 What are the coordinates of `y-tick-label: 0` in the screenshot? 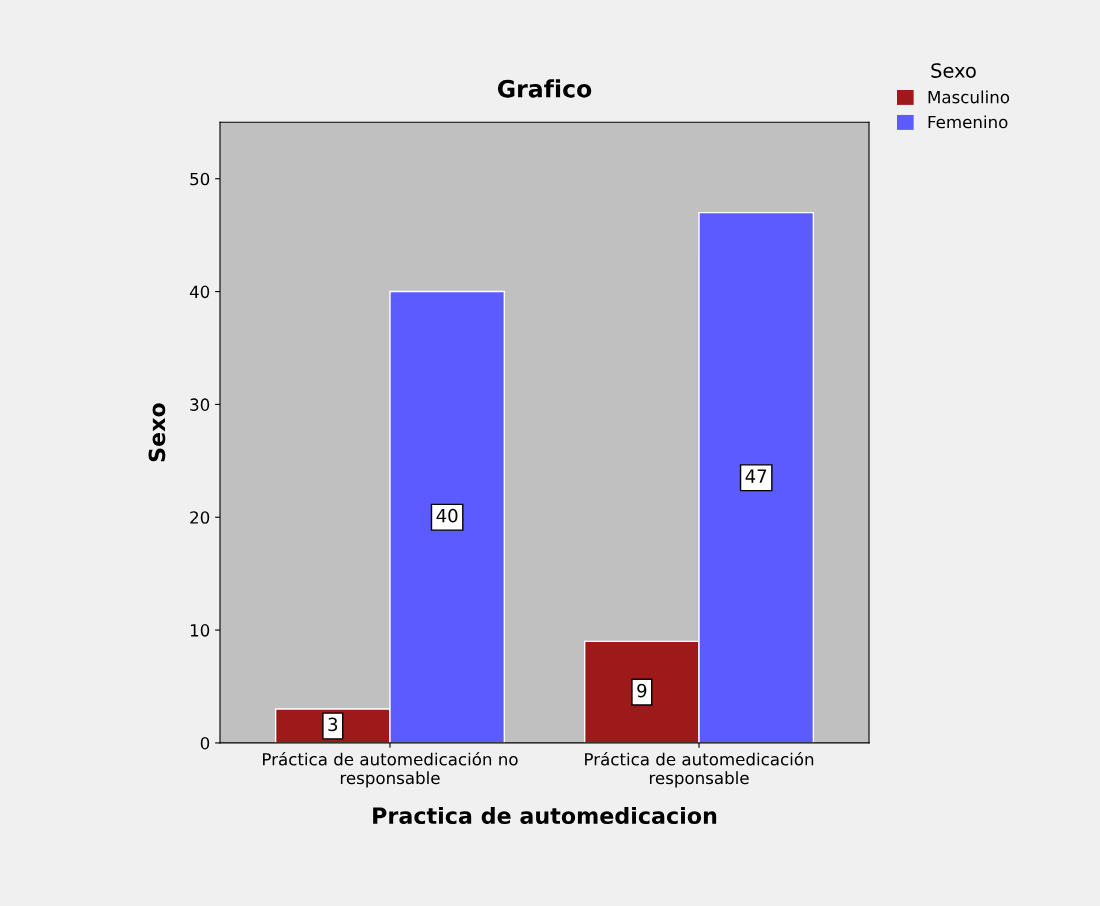 It's located at (205, 743).